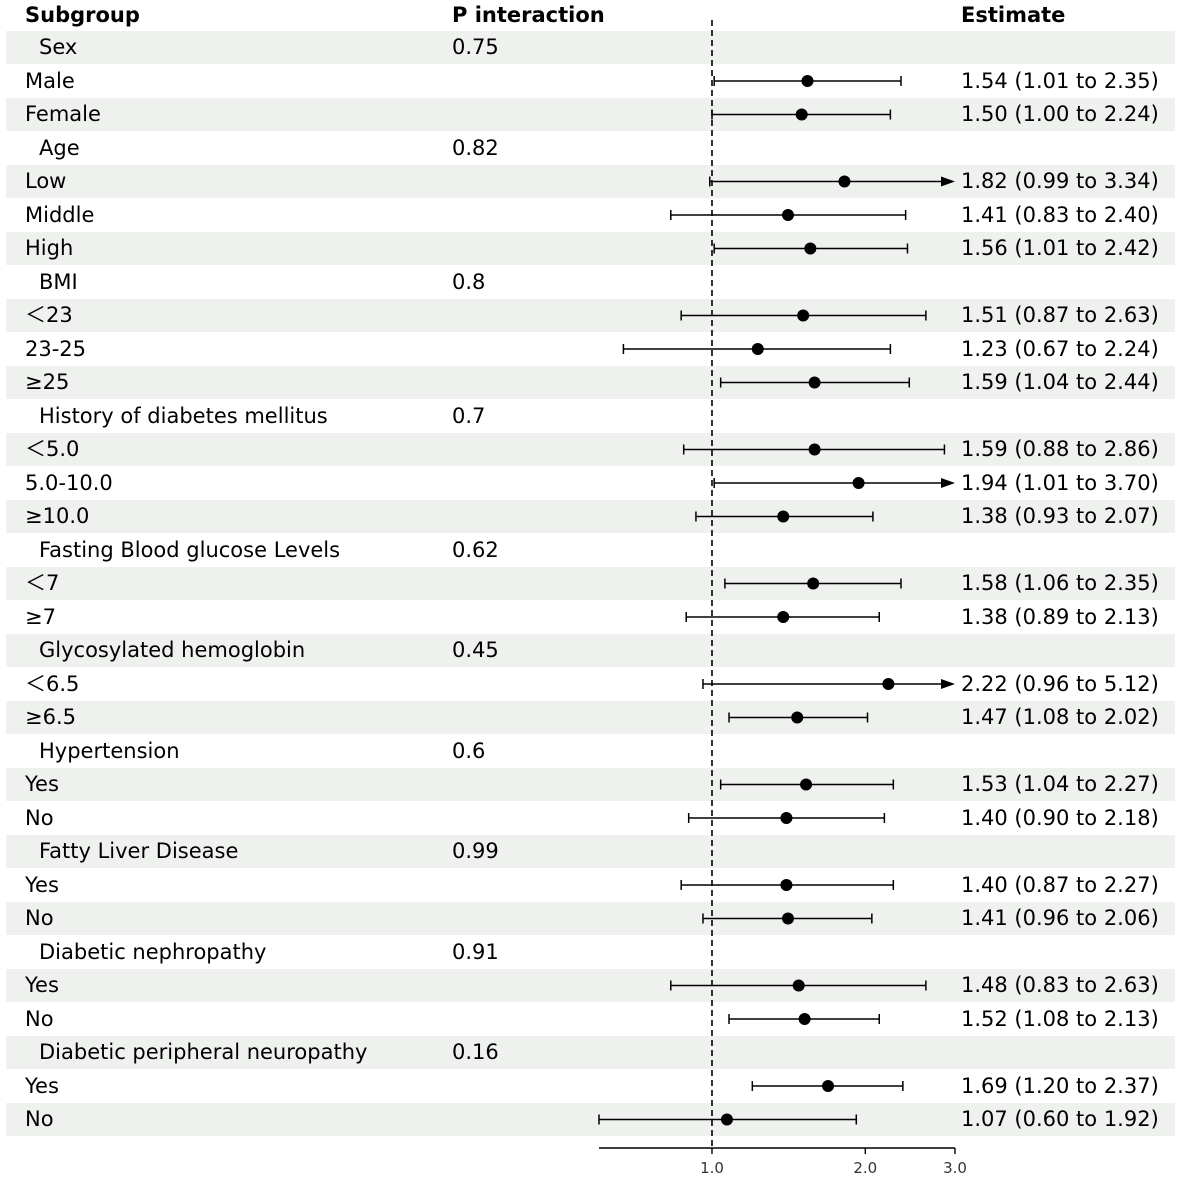  I want to click on subgroup-name: Age, so click(59, 147).